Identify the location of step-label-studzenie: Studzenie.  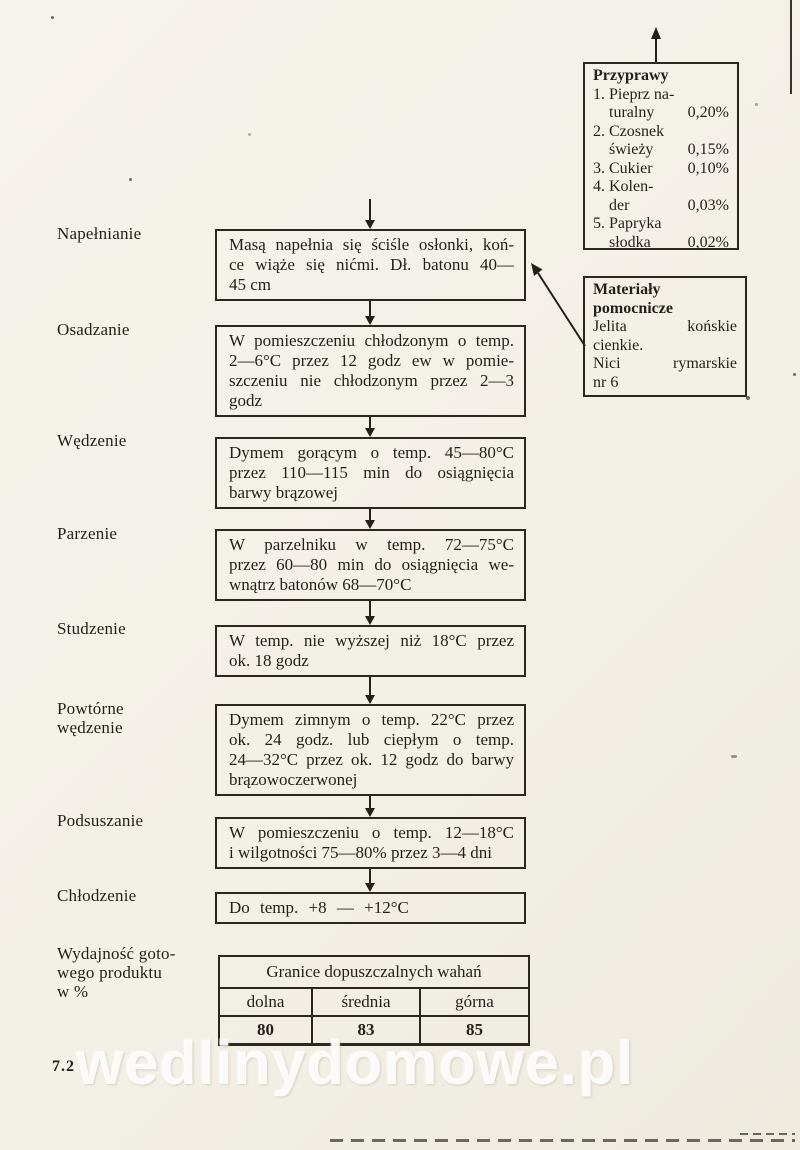
(91, 628).